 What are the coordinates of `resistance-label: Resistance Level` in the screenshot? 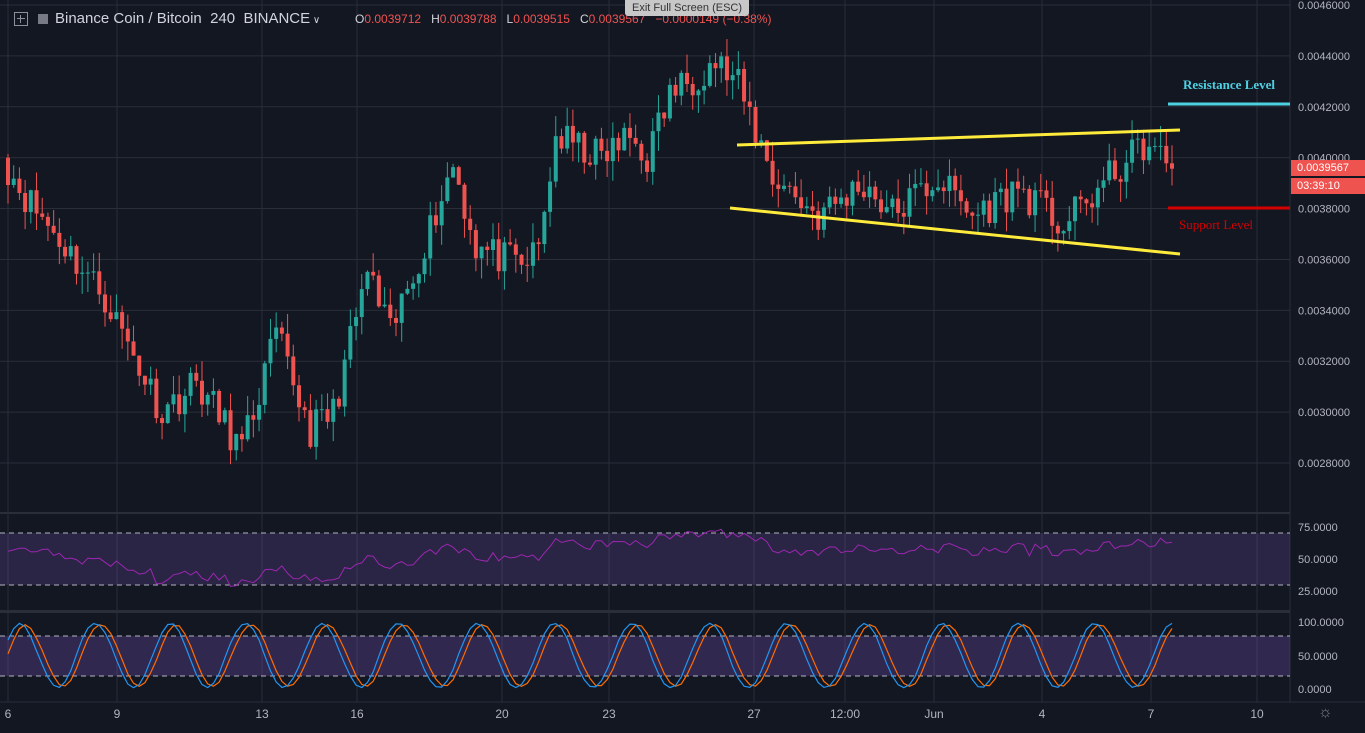 It's located at (1229, 84).